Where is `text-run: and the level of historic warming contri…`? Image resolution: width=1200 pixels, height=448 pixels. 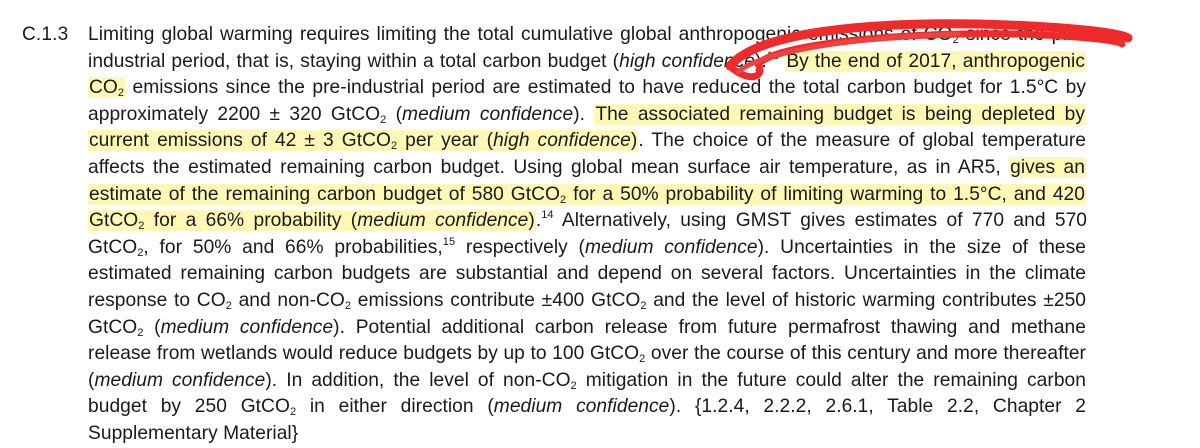 text-run: and the level of historic warming contri… is located at coordinates (587, 313).